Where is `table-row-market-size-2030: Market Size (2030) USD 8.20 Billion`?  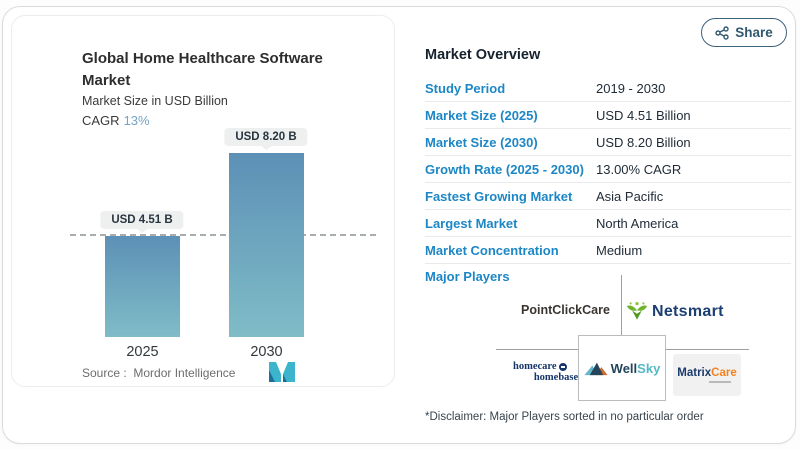 table-row-market-size-2030: Market Size (2030) USD 8.20 Billion is located at coordinates (608, 142).